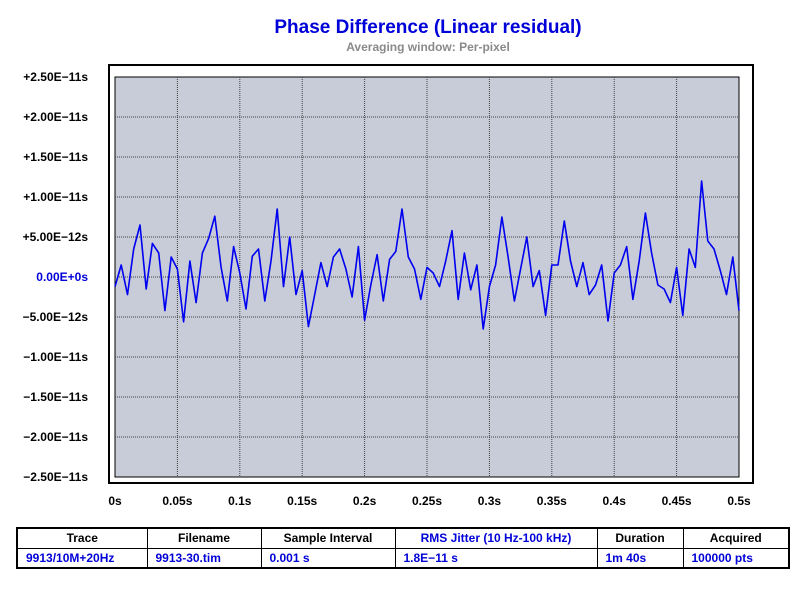 Image resolution: width=800 pixels, height=600 pixels. Describe the element at coordinates (739, 501) in the screenshot. I see `x-tick-label: 0.5s` at that location.